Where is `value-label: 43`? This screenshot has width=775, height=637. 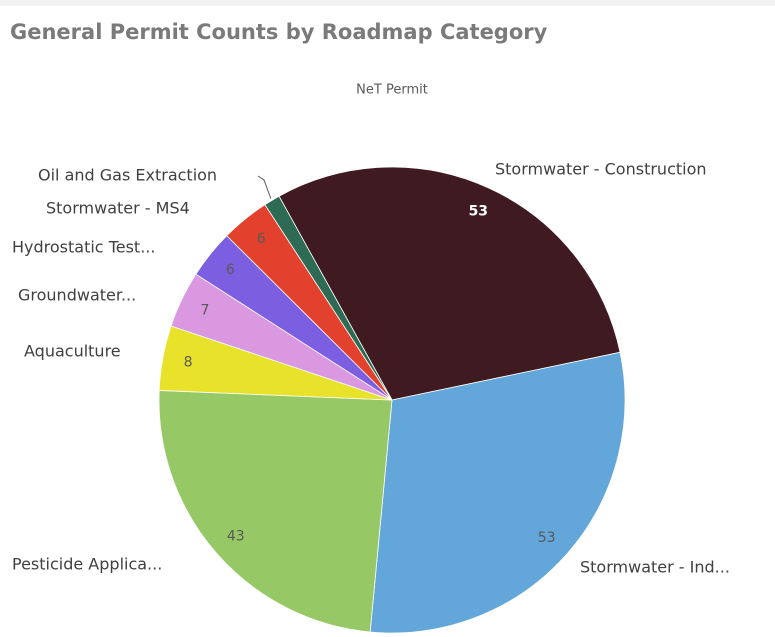 value-label: 43 is located at coordinates (236, 536).